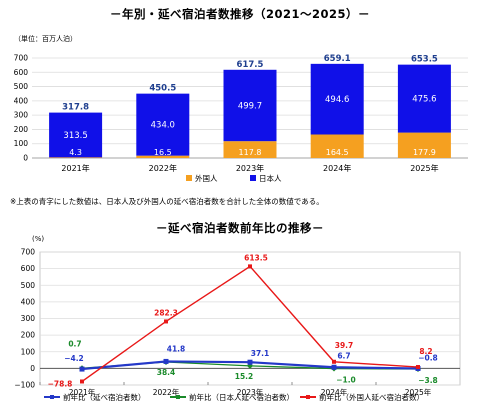 The width and height of the screenshot is (480, 406). I want to click on legend-label-total: 前年比（延べ宿泊者数）, so click(104, 397).